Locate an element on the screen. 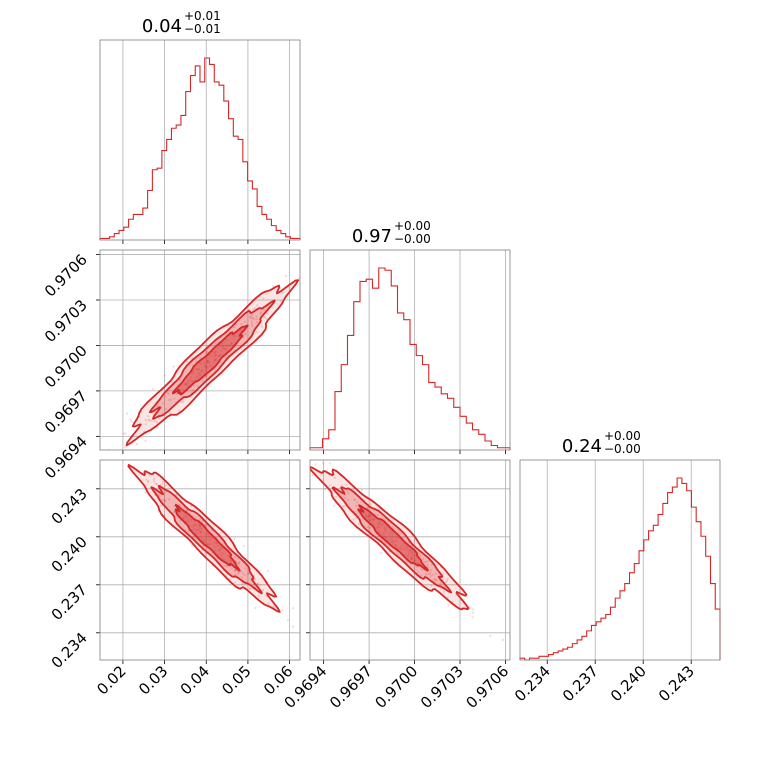 The height and width of the screenshot is (760, 760). marginal-p1 is located at coordinates (200, 142).